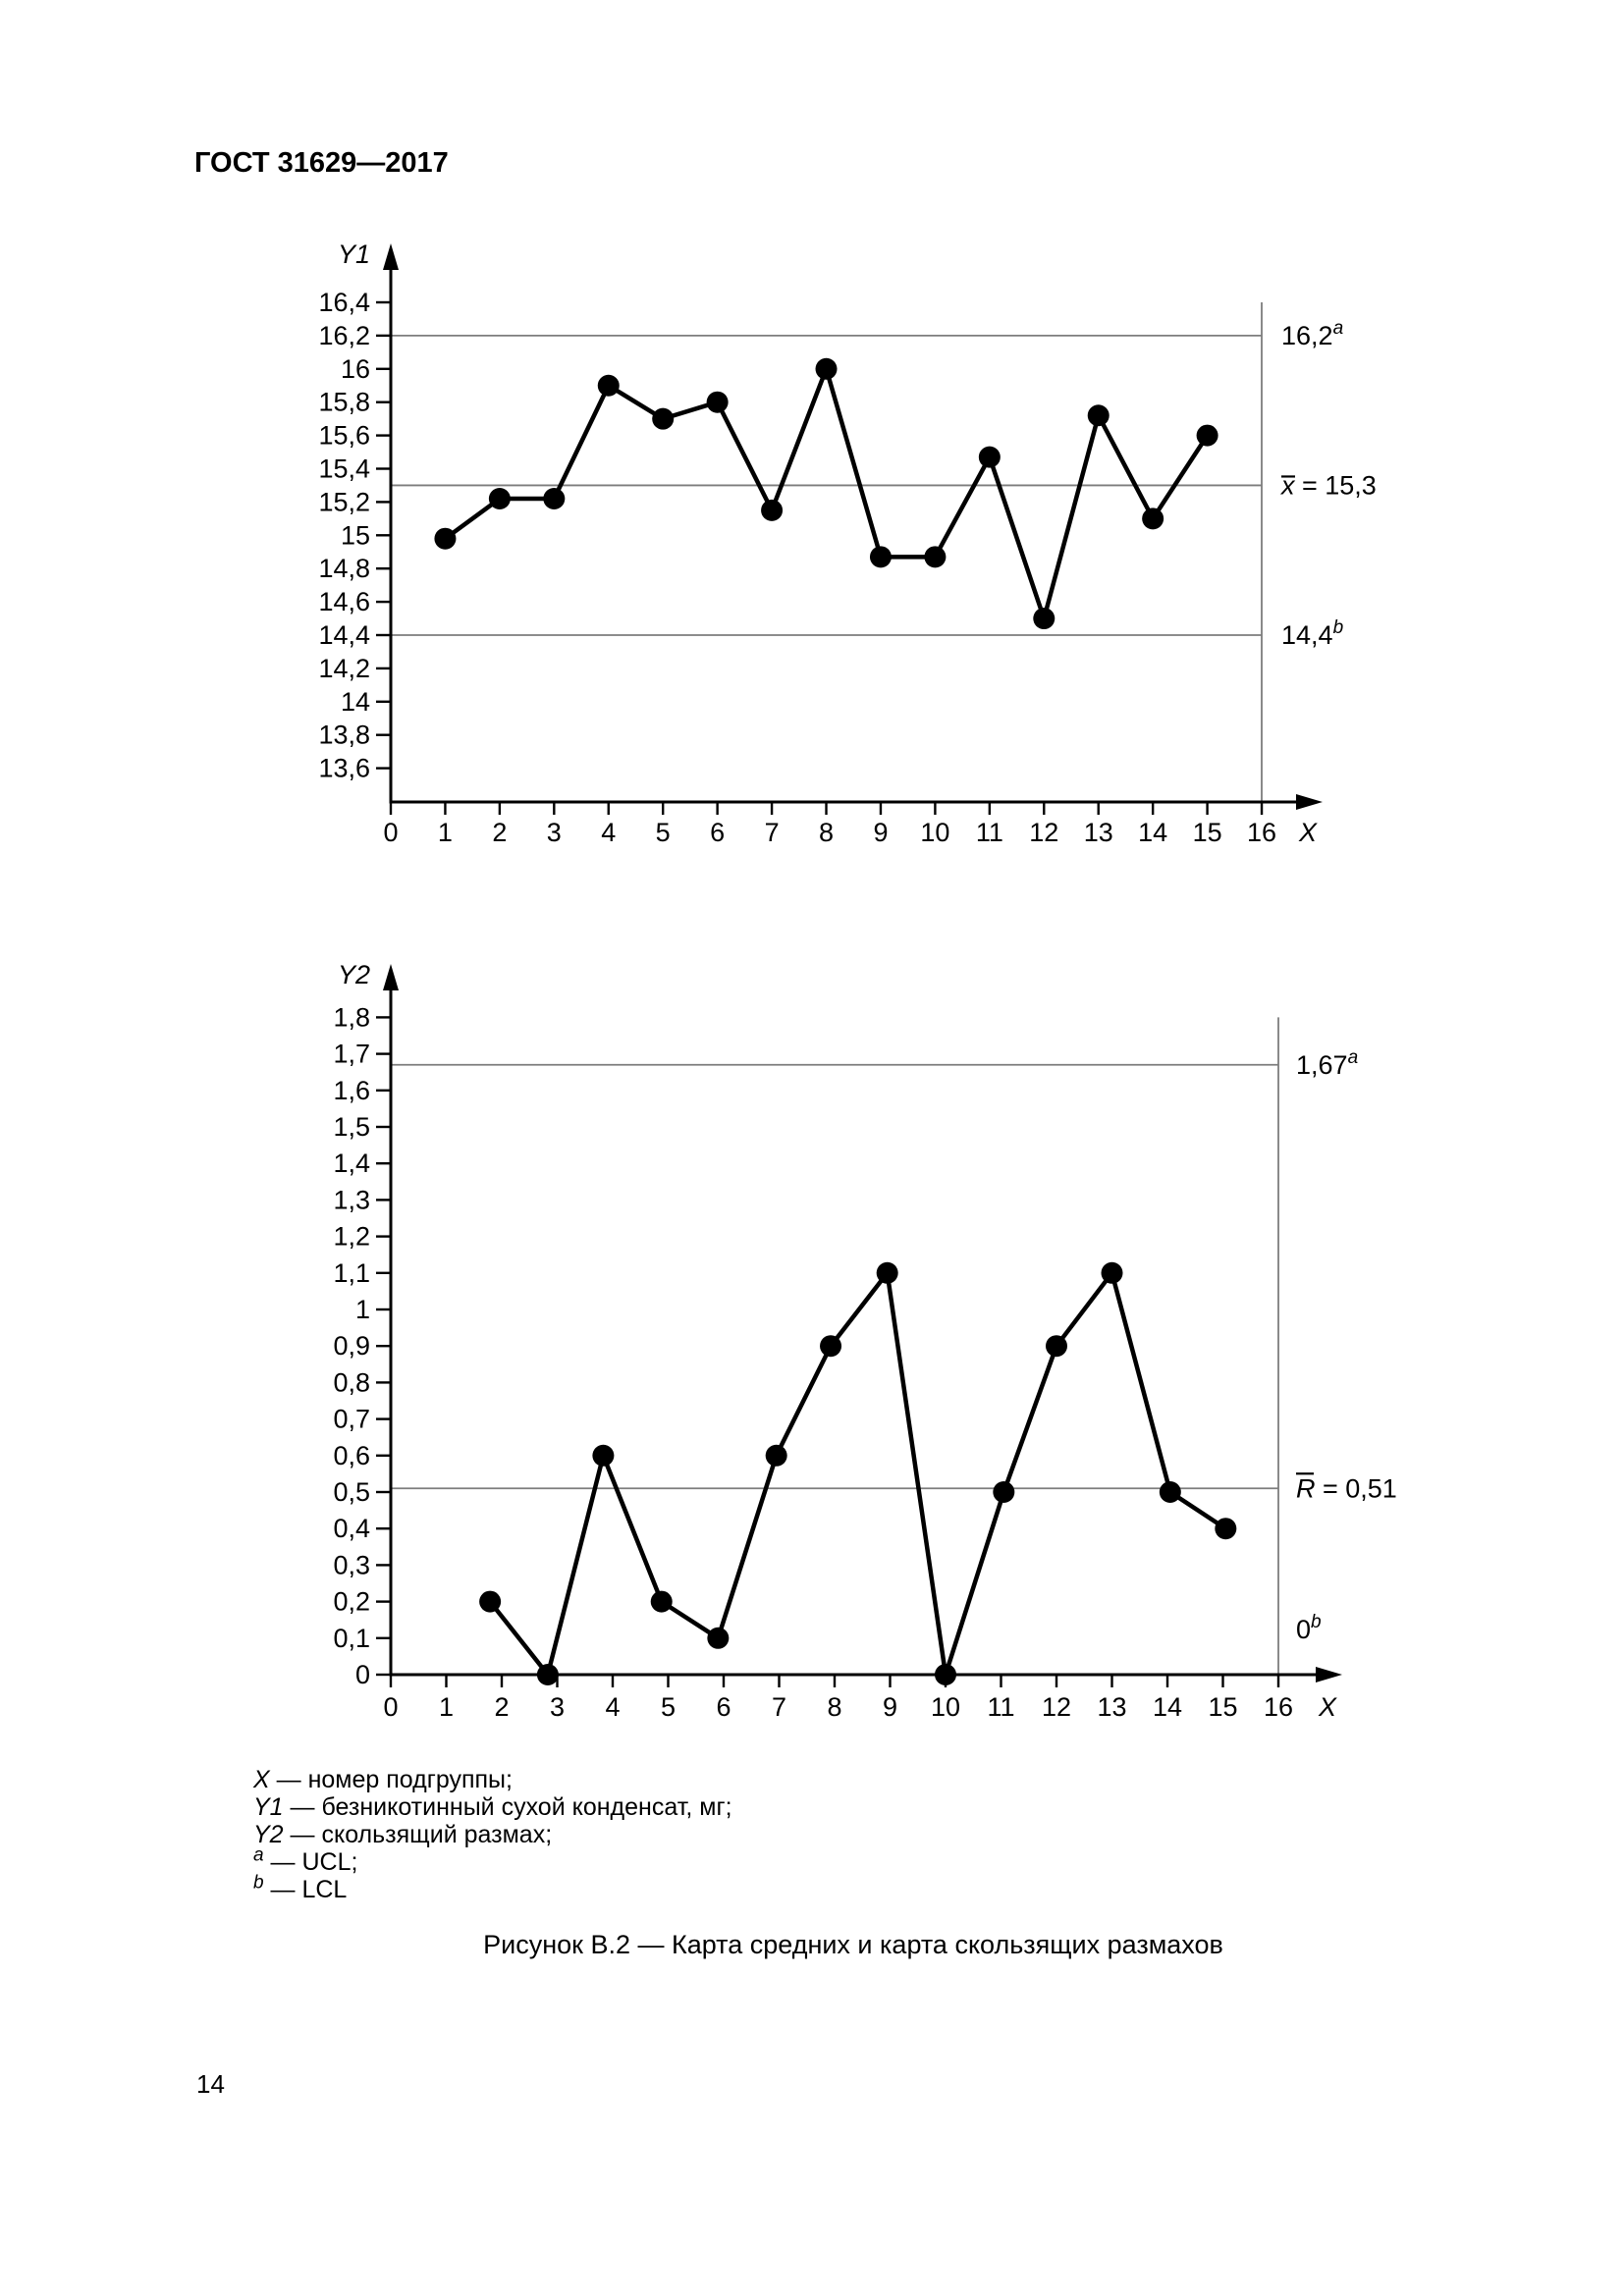  What do you see at coordinates (305, 1889) in the screenshot?
I see `legend-text: — LCL` at bounding box center [305, 1889].